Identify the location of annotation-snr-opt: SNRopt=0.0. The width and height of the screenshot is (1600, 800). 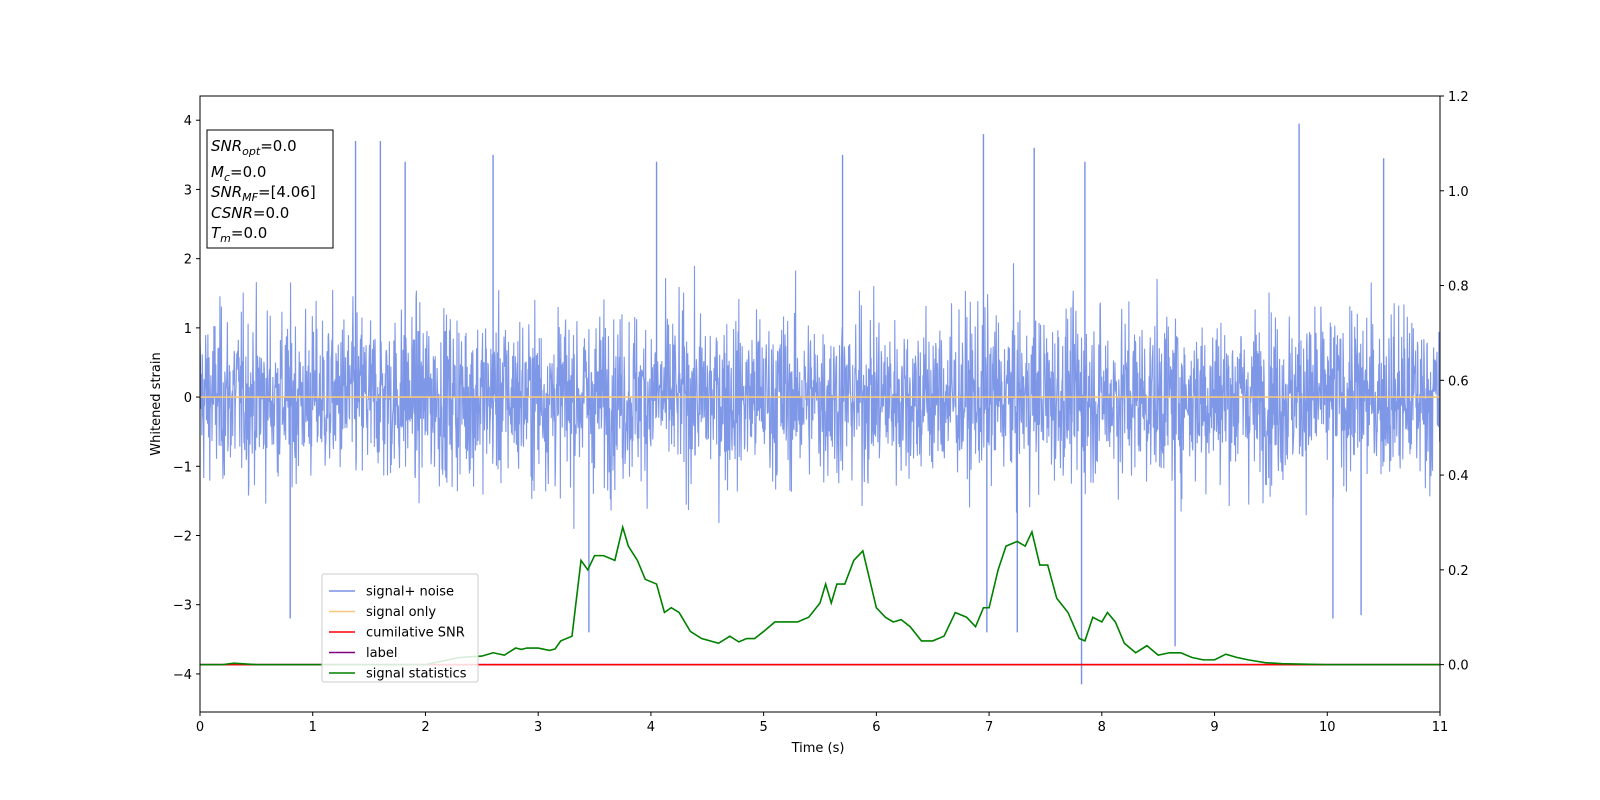
(254, 147).